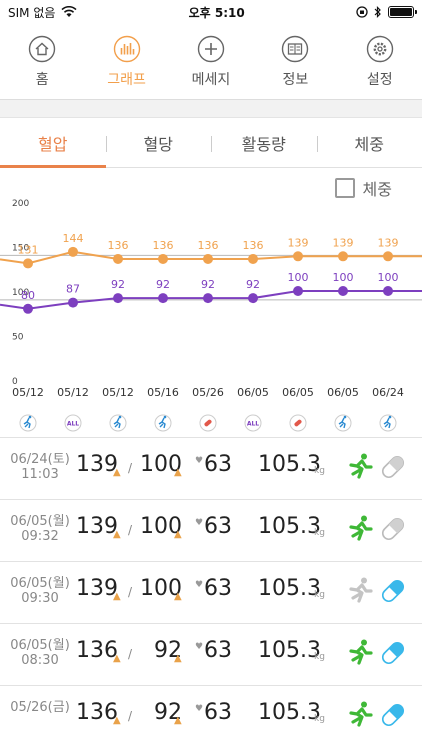  I want to click on nav-home: 홈, so click(42, 62).